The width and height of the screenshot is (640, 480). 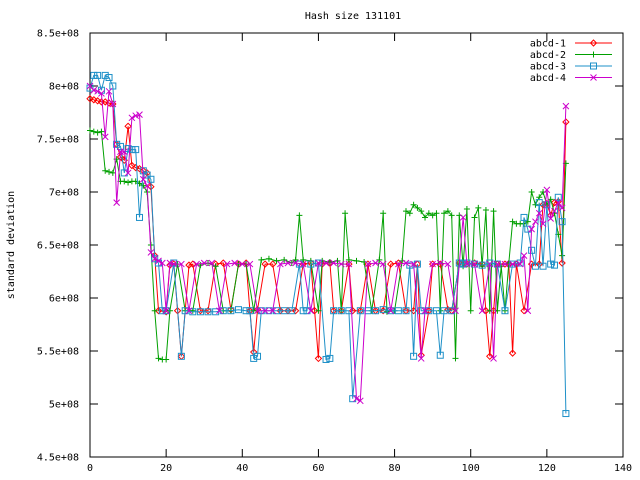 What do you see at coordinates (64, 87) in the screenshot?
I see `y-tick-label: 8e+08` at bounding box center [64, 87].